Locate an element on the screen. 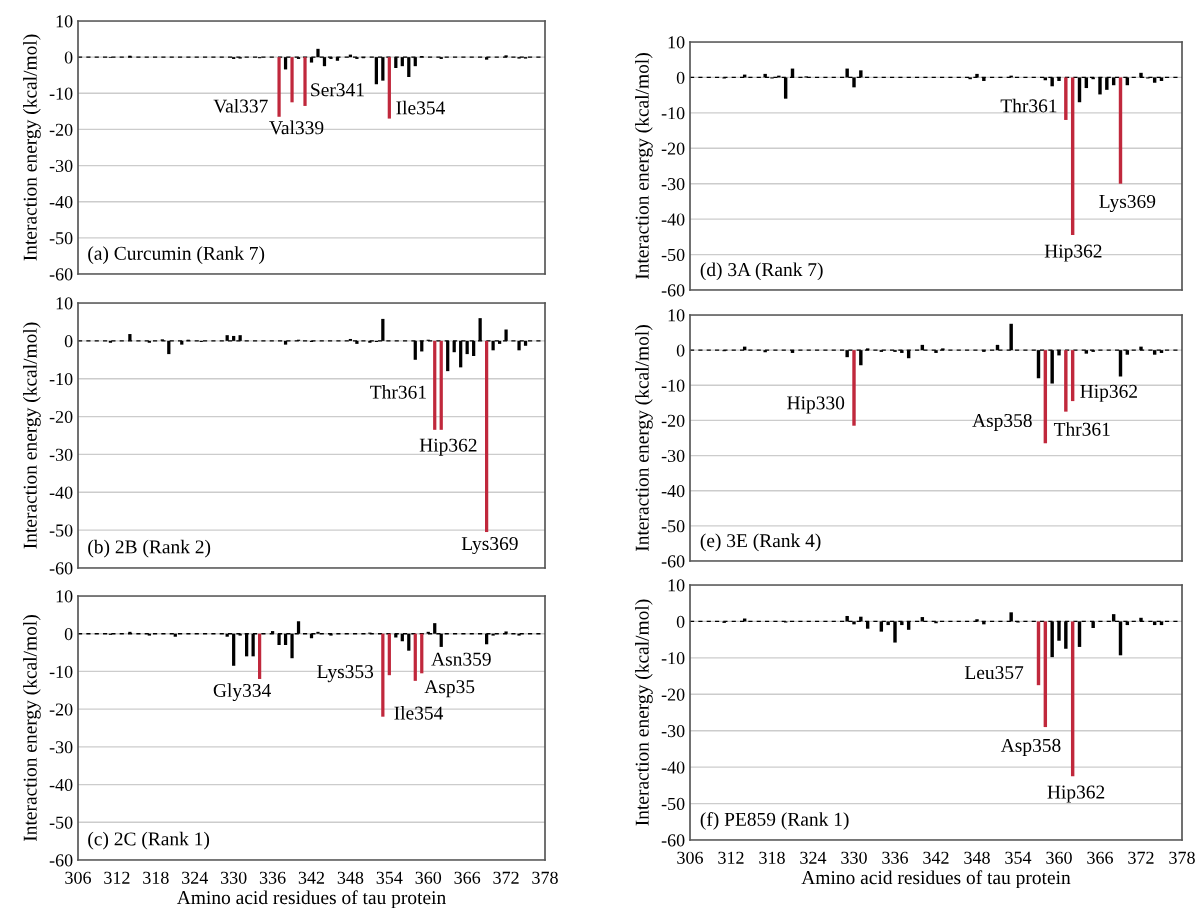 This screenshot has width=1200, height=909. annotation: Asp35 is located at coordinates (449, 689).